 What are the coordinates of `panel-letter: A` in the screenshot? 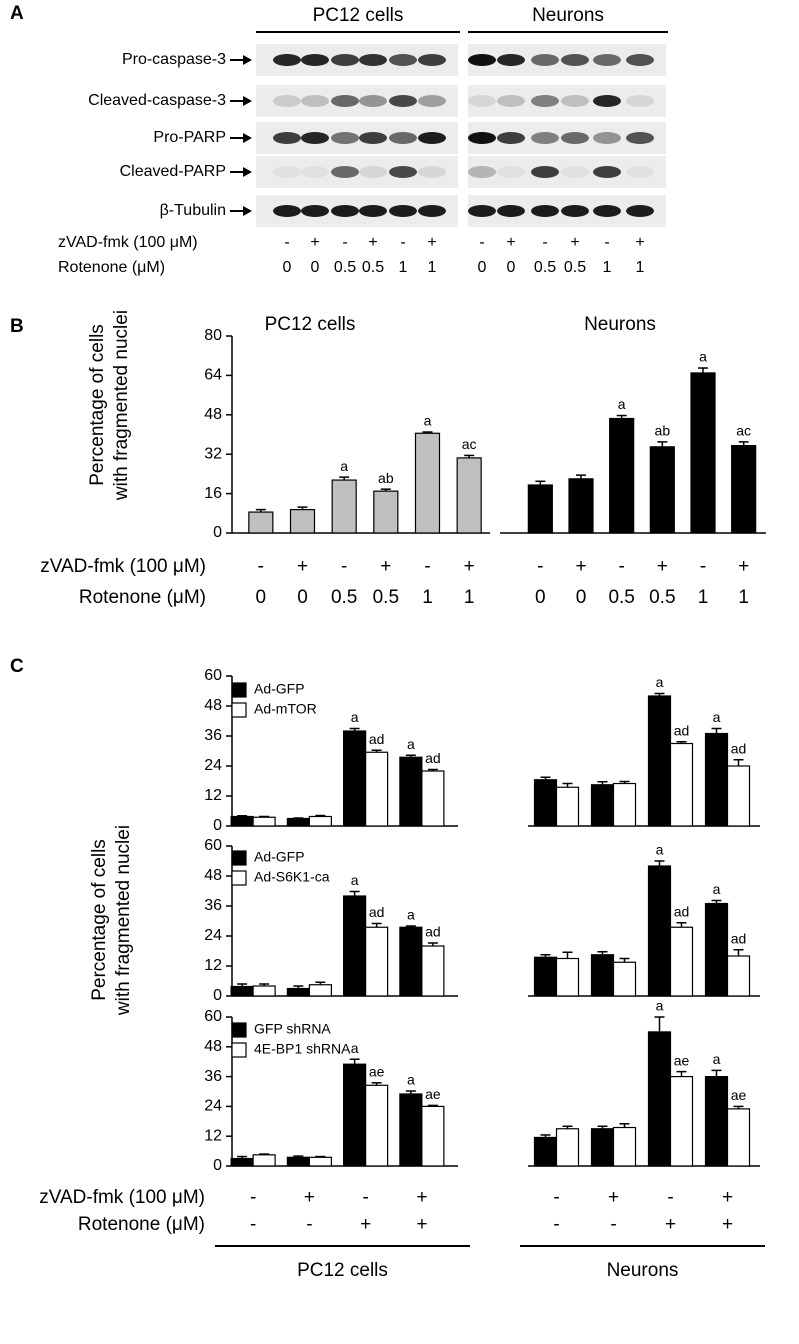 It's located at (17, 13).